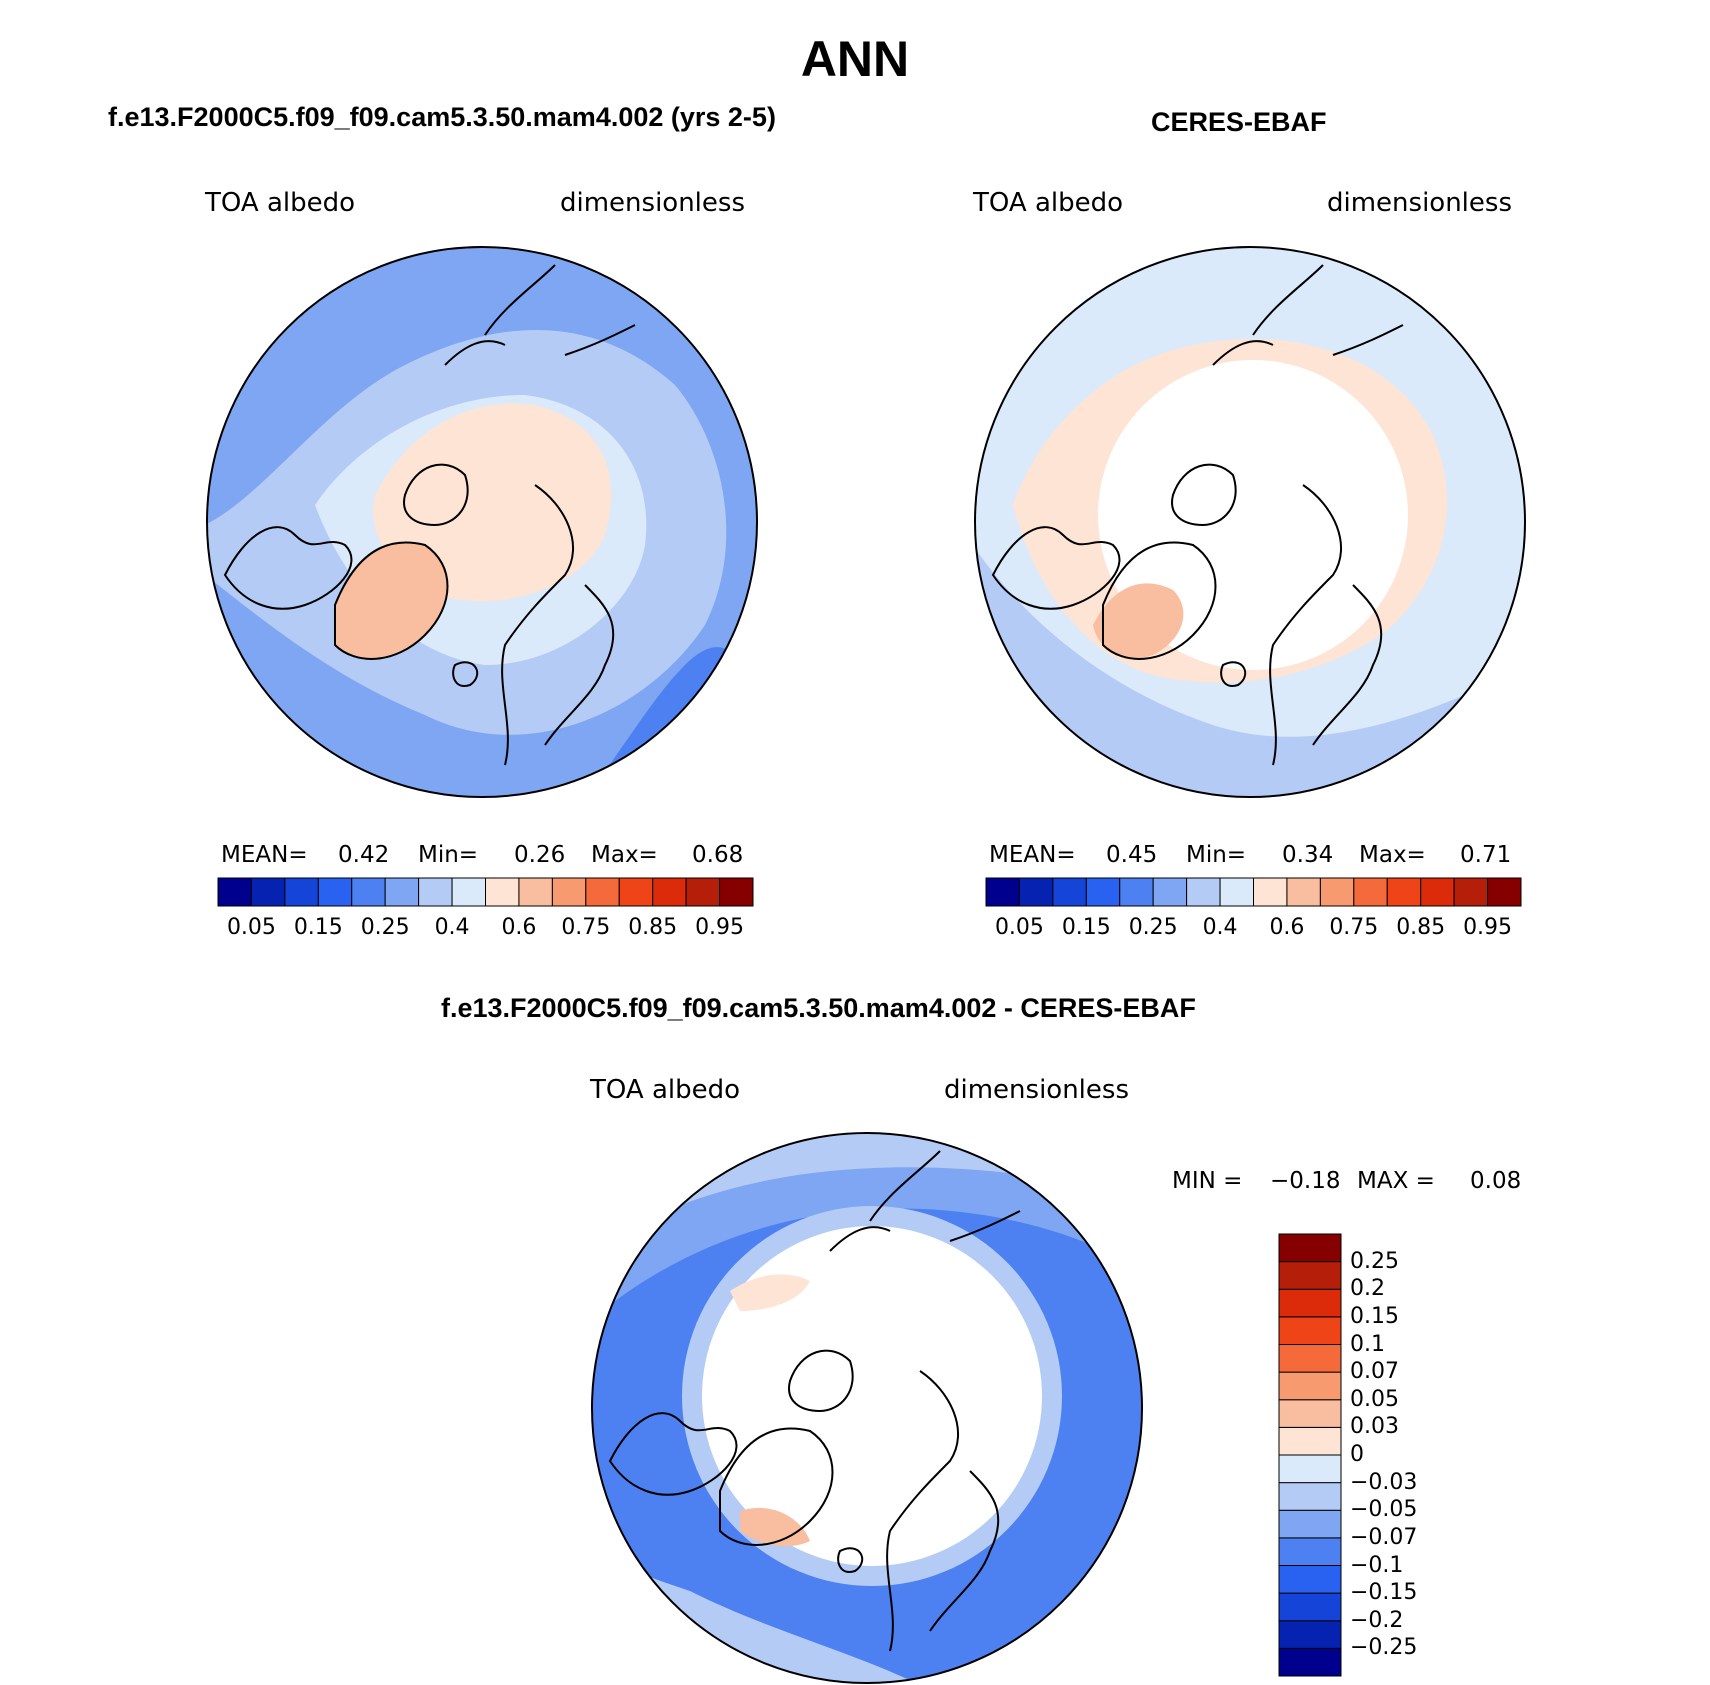 The image size is (1710, 1685). I want to click on panel-1-max-value: 0.68, so click(718, 855).